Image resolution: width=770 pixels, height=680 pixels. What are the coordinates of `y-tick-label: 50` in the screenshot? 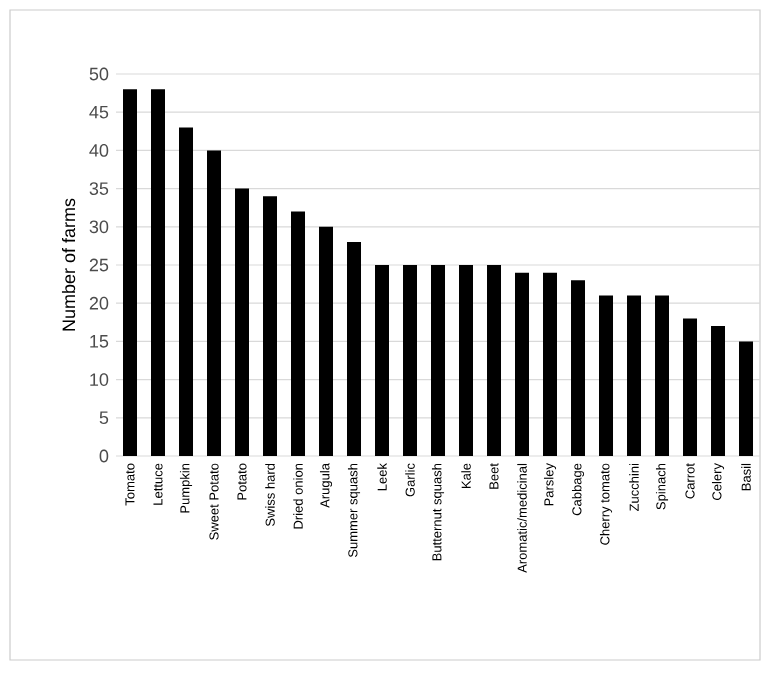 It's located at (99, 74).